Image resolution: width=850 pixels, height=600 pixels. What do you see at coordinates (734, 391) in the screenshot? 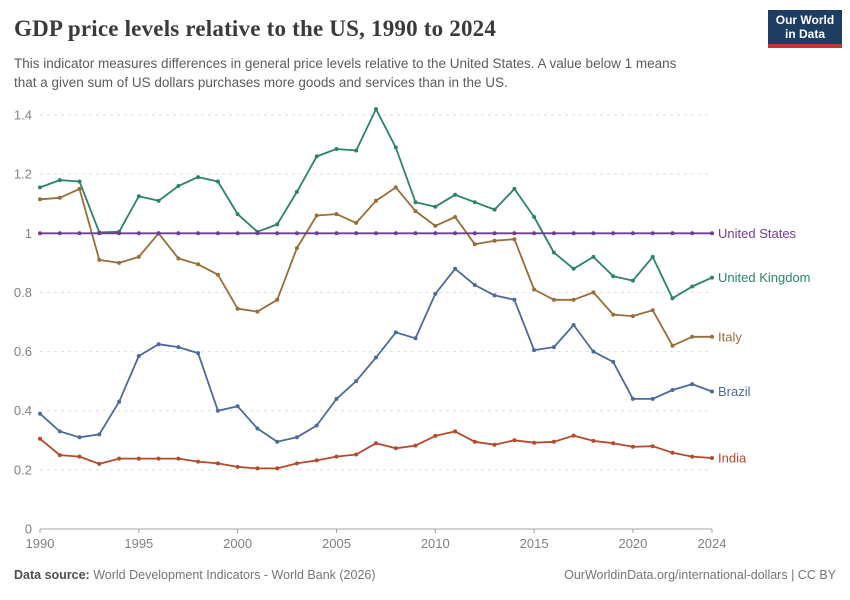
I see `series-label-brazil: Brazil` at bounding box center [734, 391].